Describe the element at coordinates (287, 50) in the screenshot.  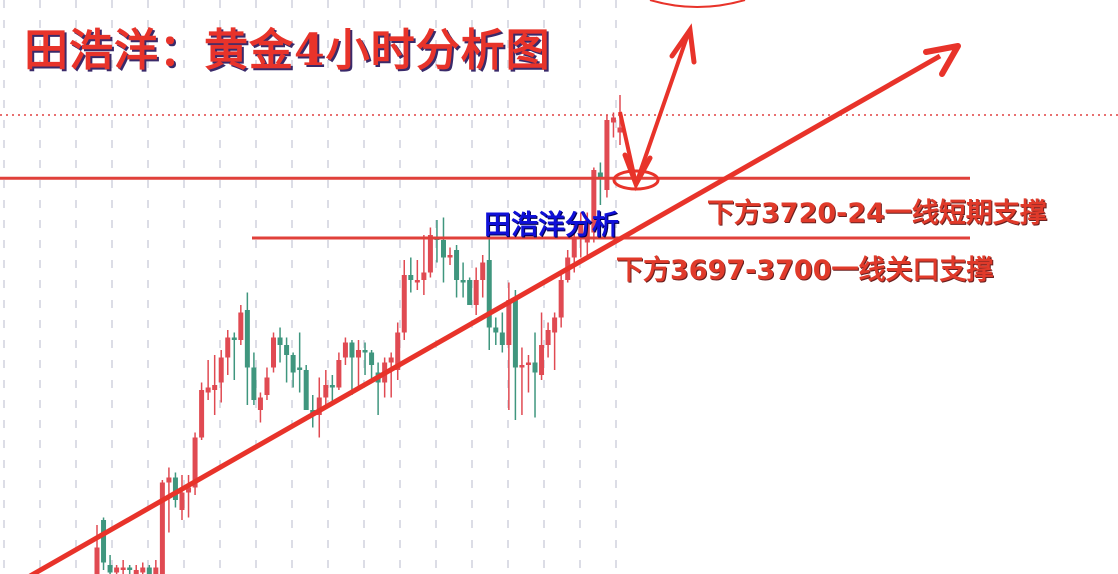
I see `page-title: 田浩洋：黄金4小时分析图` at that location.